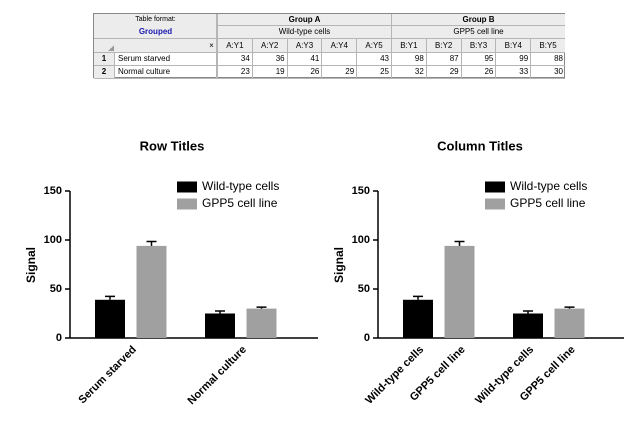  Describe the element at coordinates (155, 31) in the screenshot. I see `format-value: Grouped` at that location.